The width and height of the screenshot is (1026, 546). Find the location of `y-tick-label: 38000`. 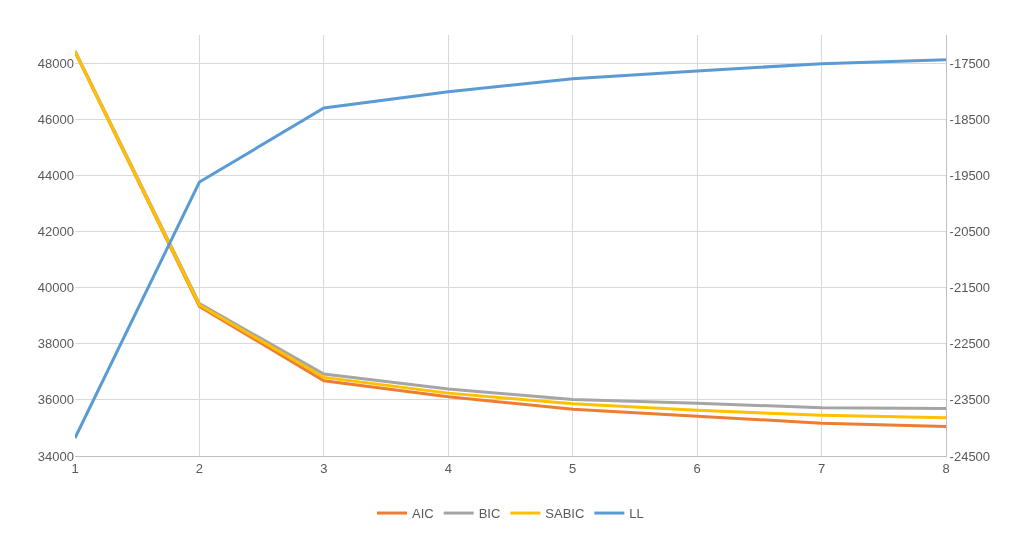

y-tick-label: 38000 is located at coordinates (55, 344).